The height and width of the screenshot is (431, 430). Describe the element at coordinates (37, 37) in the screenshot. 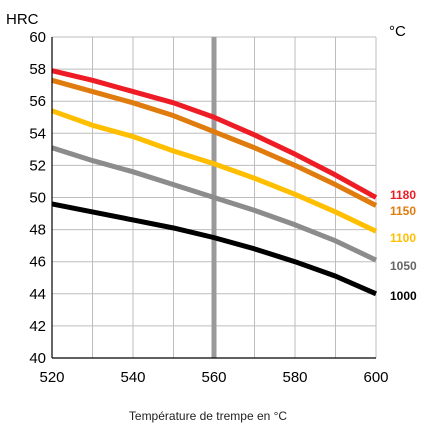

I see `y-tick-label: 60` at that location.